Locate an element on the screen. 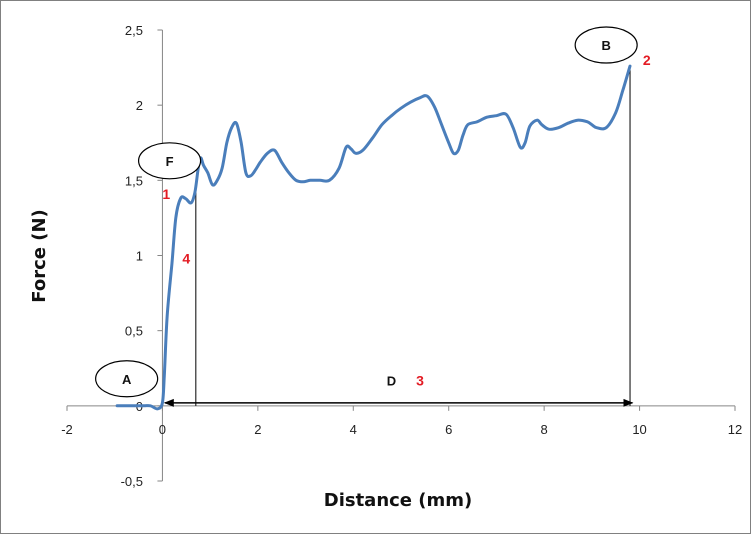  annotation-text-d: D is located at coordinates (391, 380).